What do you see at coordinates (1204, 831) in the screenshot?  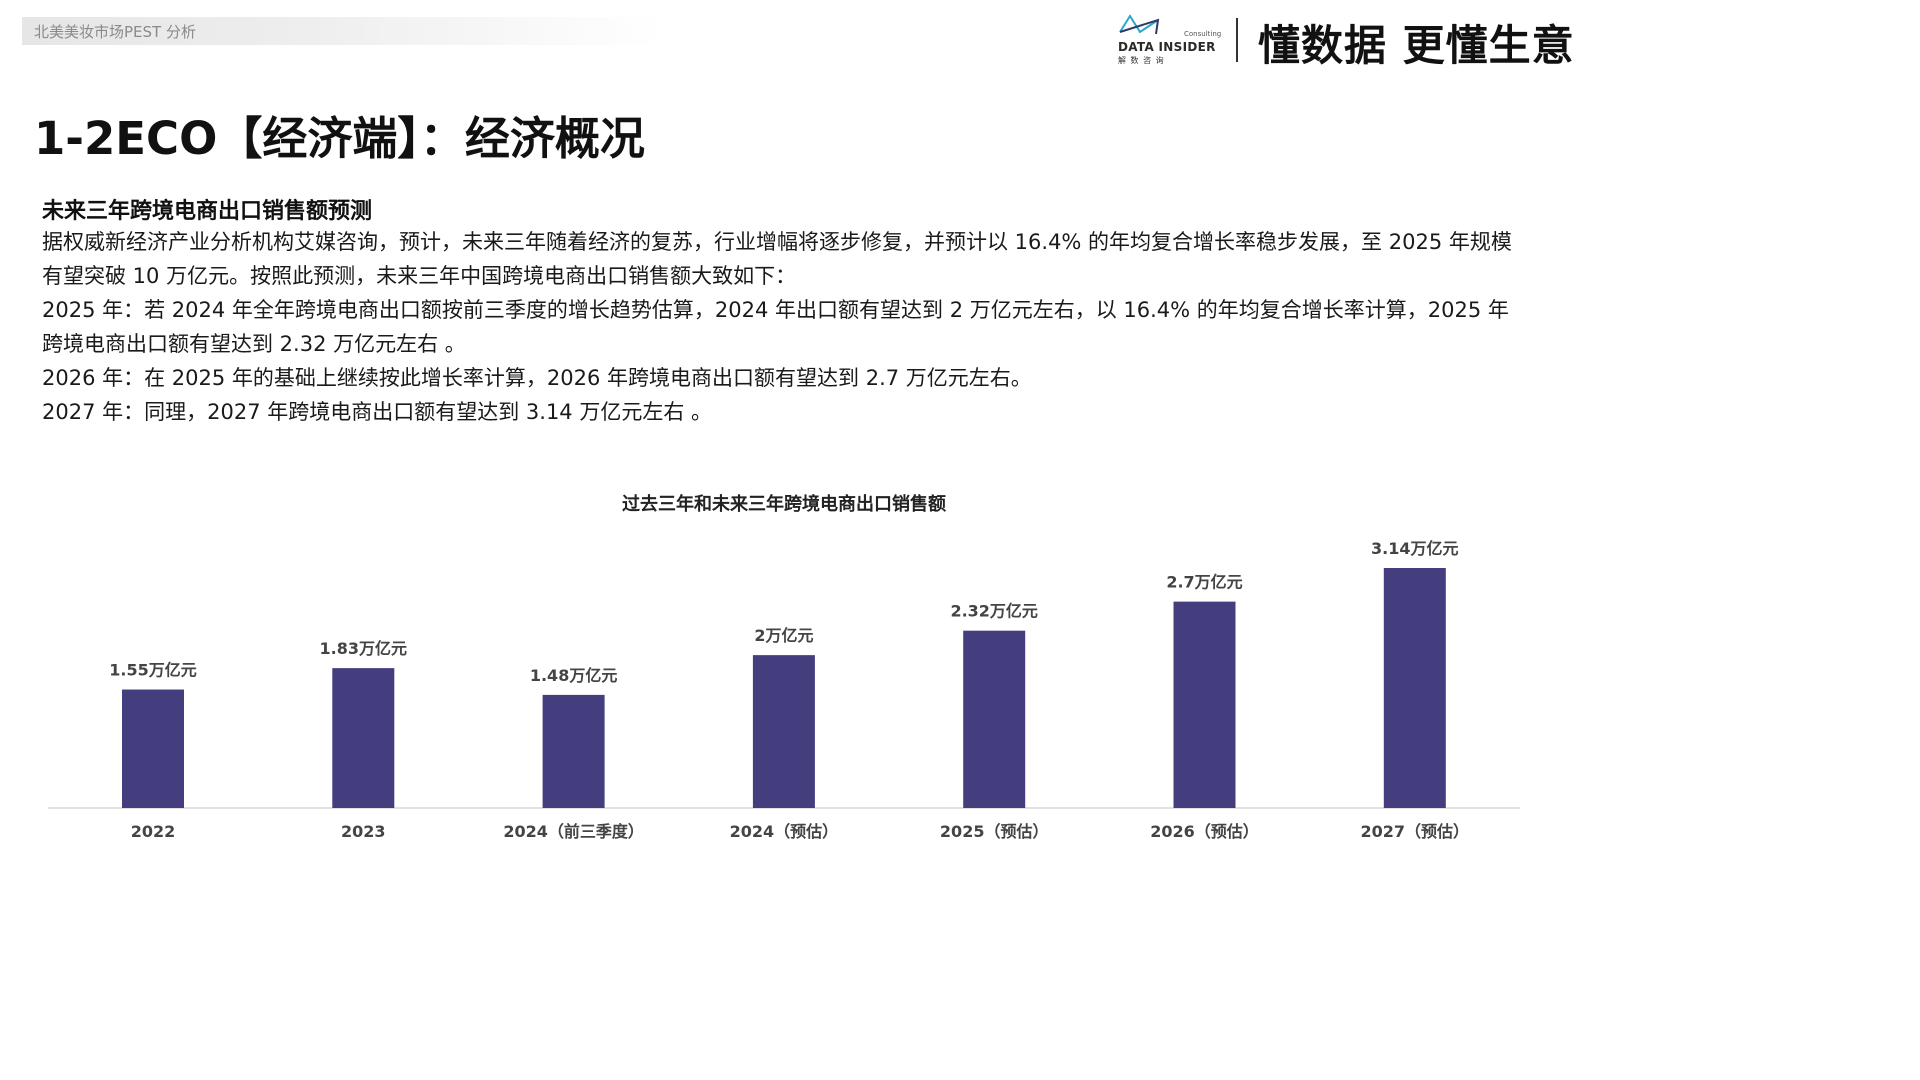 I see `x-tick-label-5: 2026（预估）` at bounding box center [1204, 831].